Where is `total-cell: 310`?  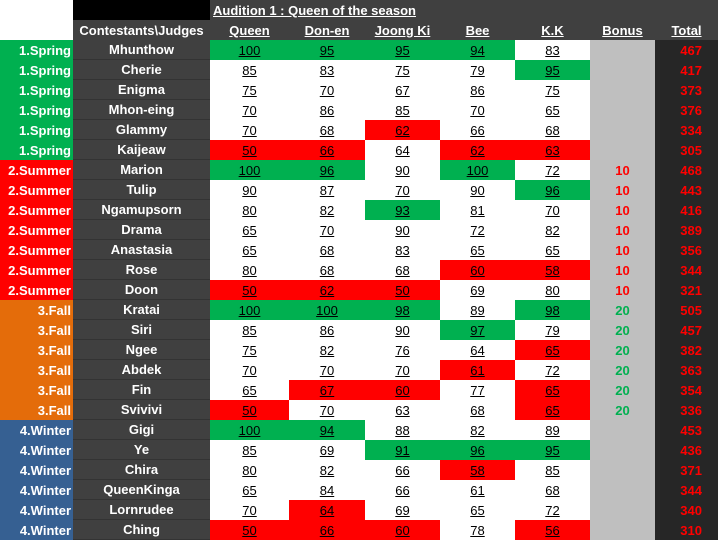
total-cell: 310 is located at coordinates (686, 530).